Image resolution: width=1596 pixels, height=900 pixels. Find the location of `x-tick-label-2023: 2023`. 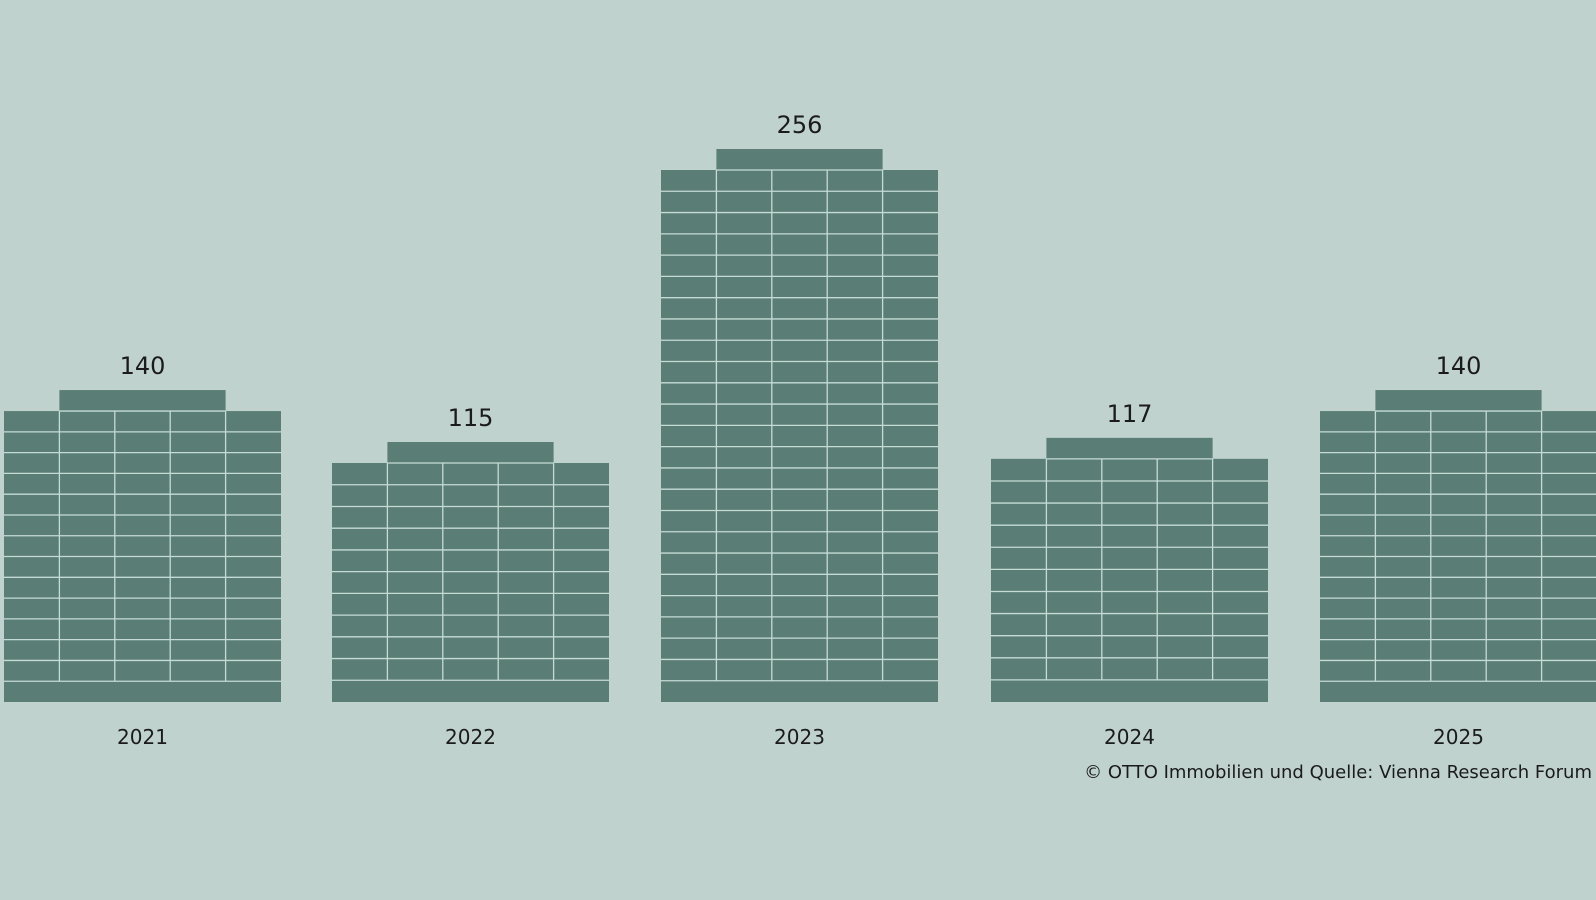

x-tick-label-2023: 2023 is located at coordinates (799, 737).